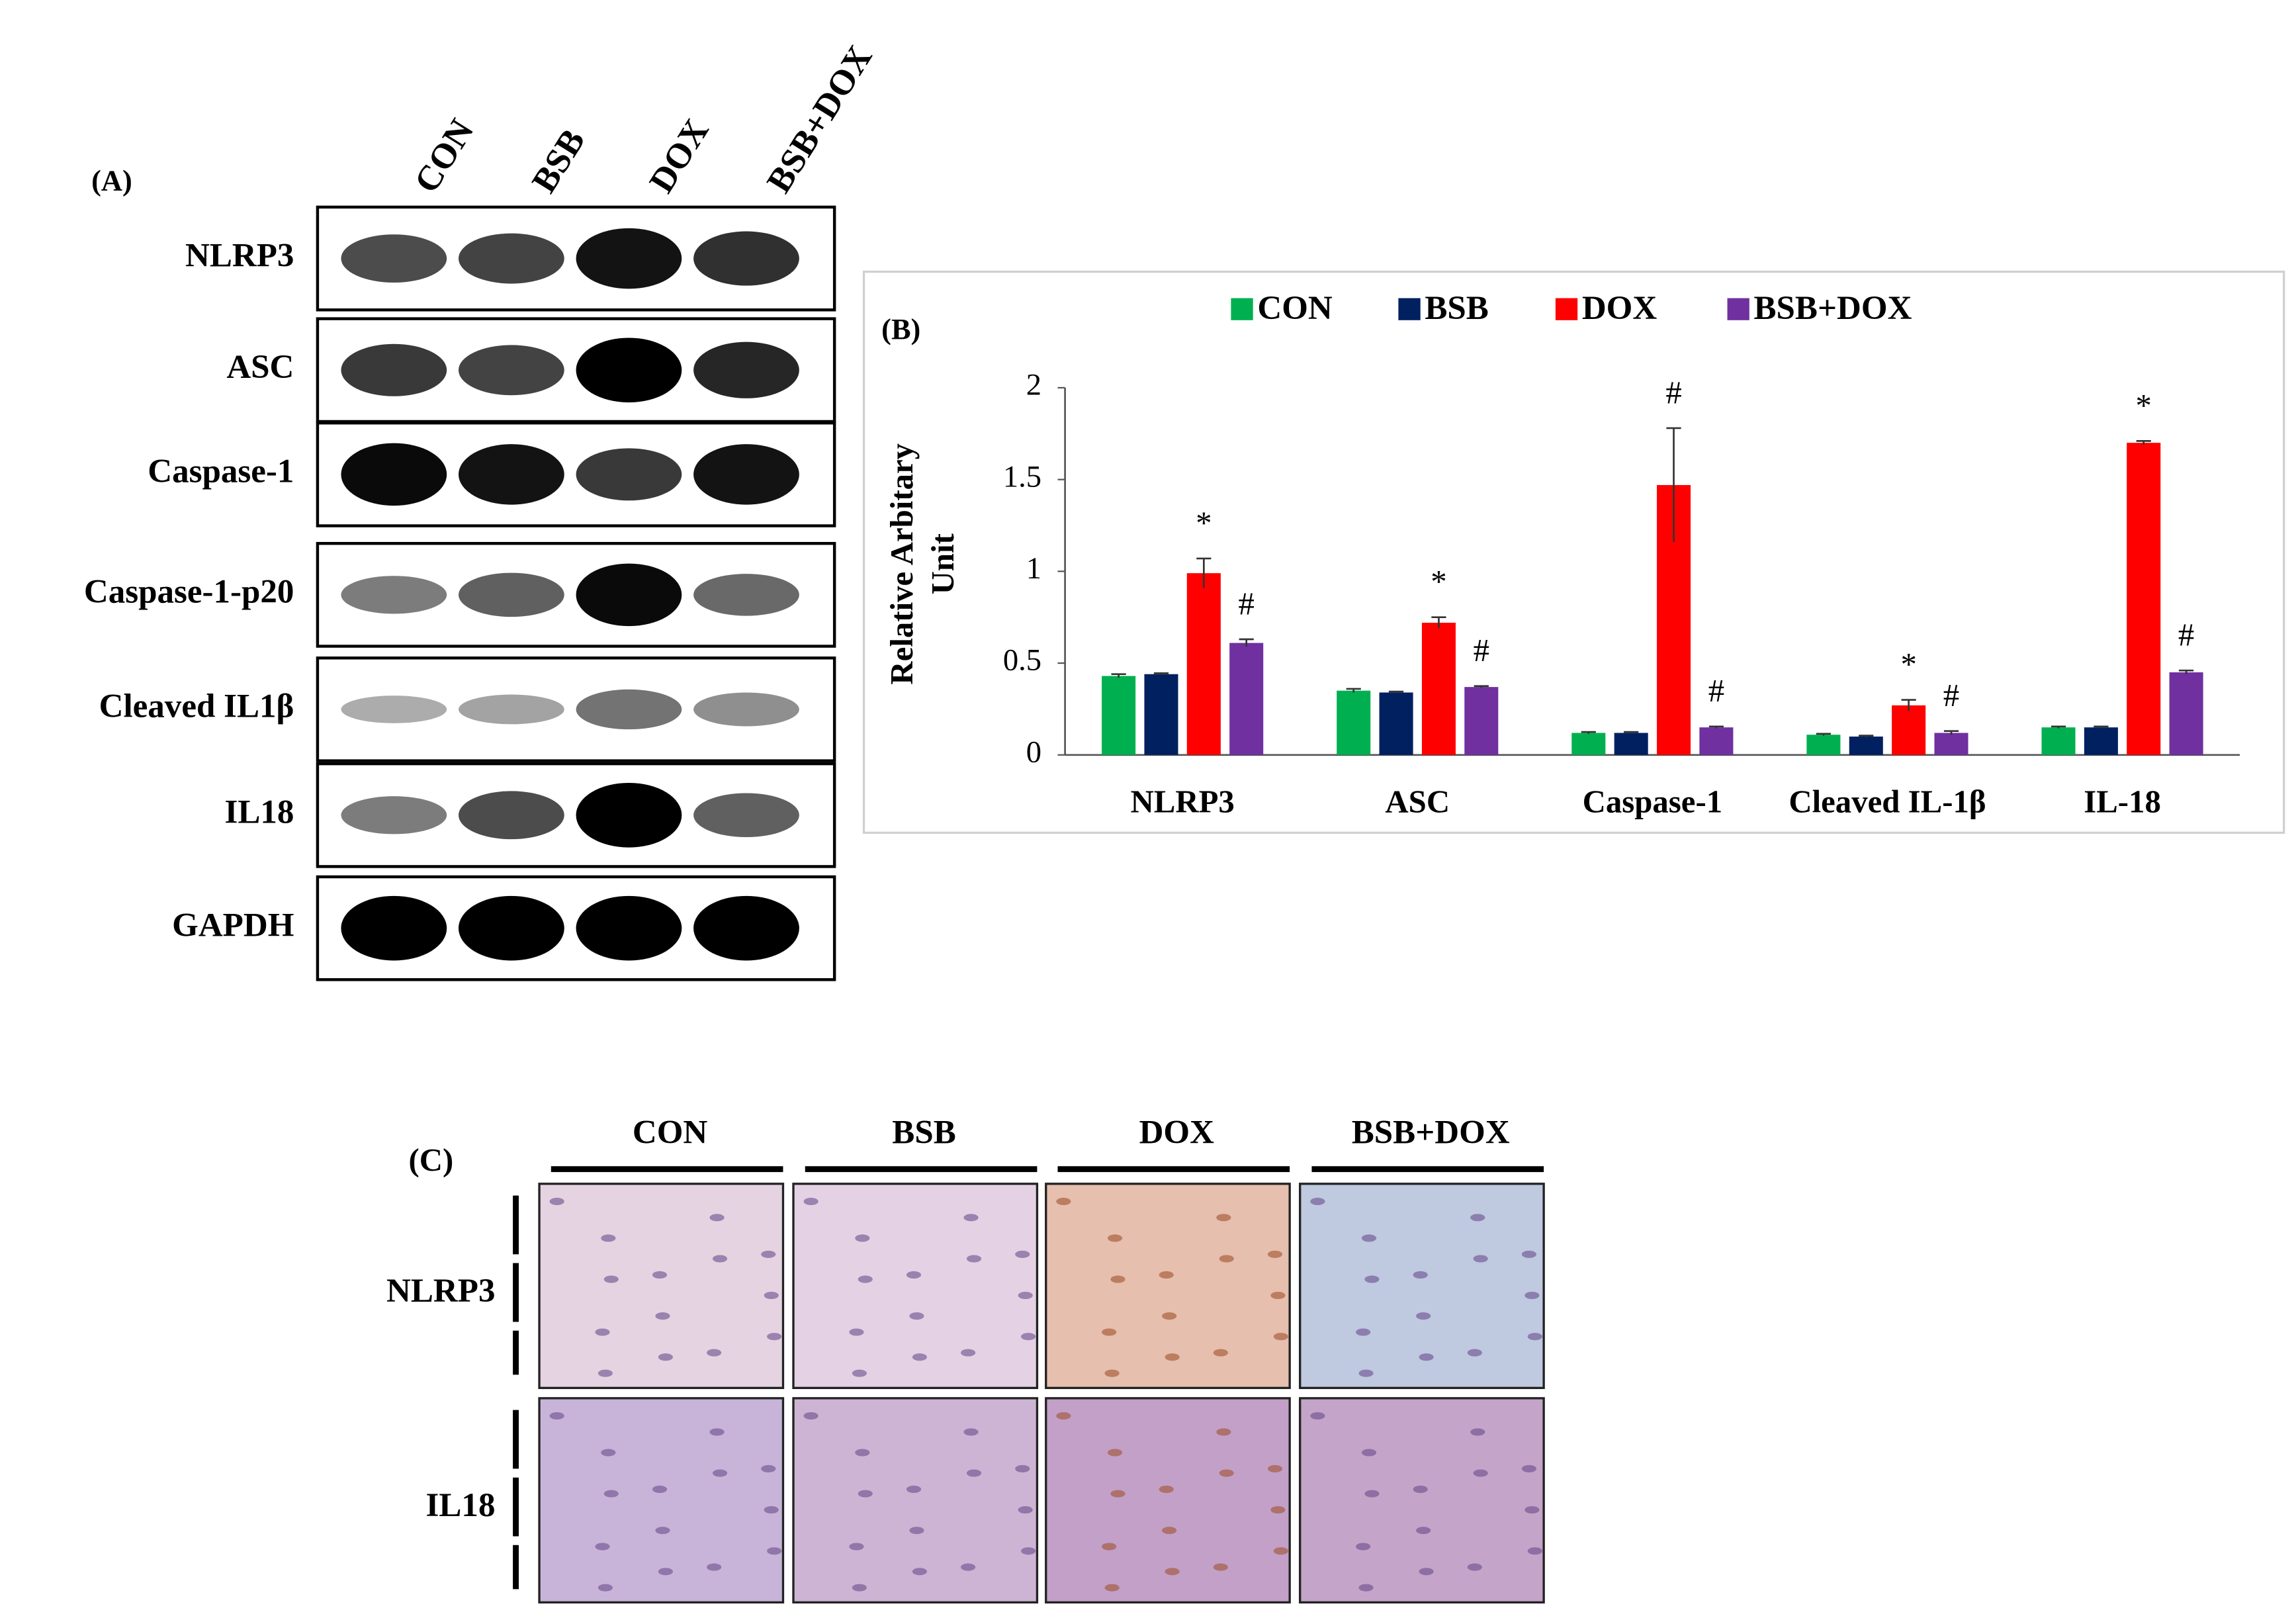 This screenshot has width=2296, height=1620. What do you see at coordinates (558, 161) in the screenshot?
I see `lane-label: BSB` at bounding box center [558, 161].